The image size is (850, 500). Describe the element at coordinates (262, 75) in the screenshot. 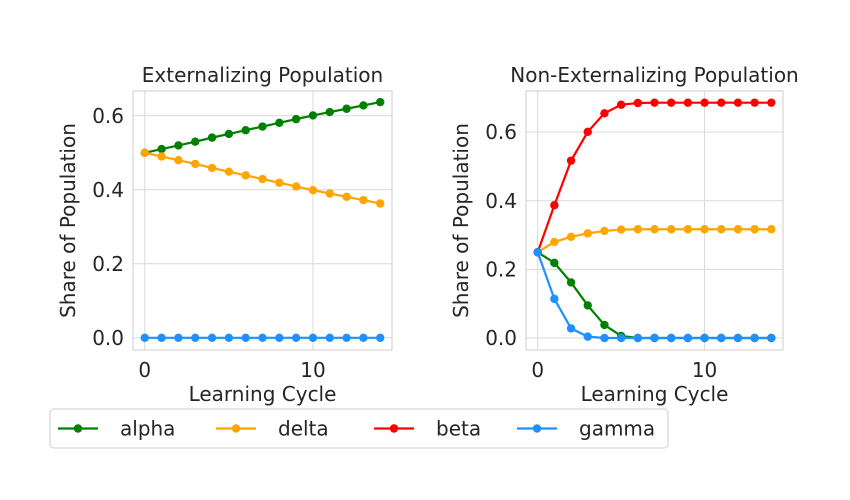

I see `chart-title: Externalizing Population` at that location.